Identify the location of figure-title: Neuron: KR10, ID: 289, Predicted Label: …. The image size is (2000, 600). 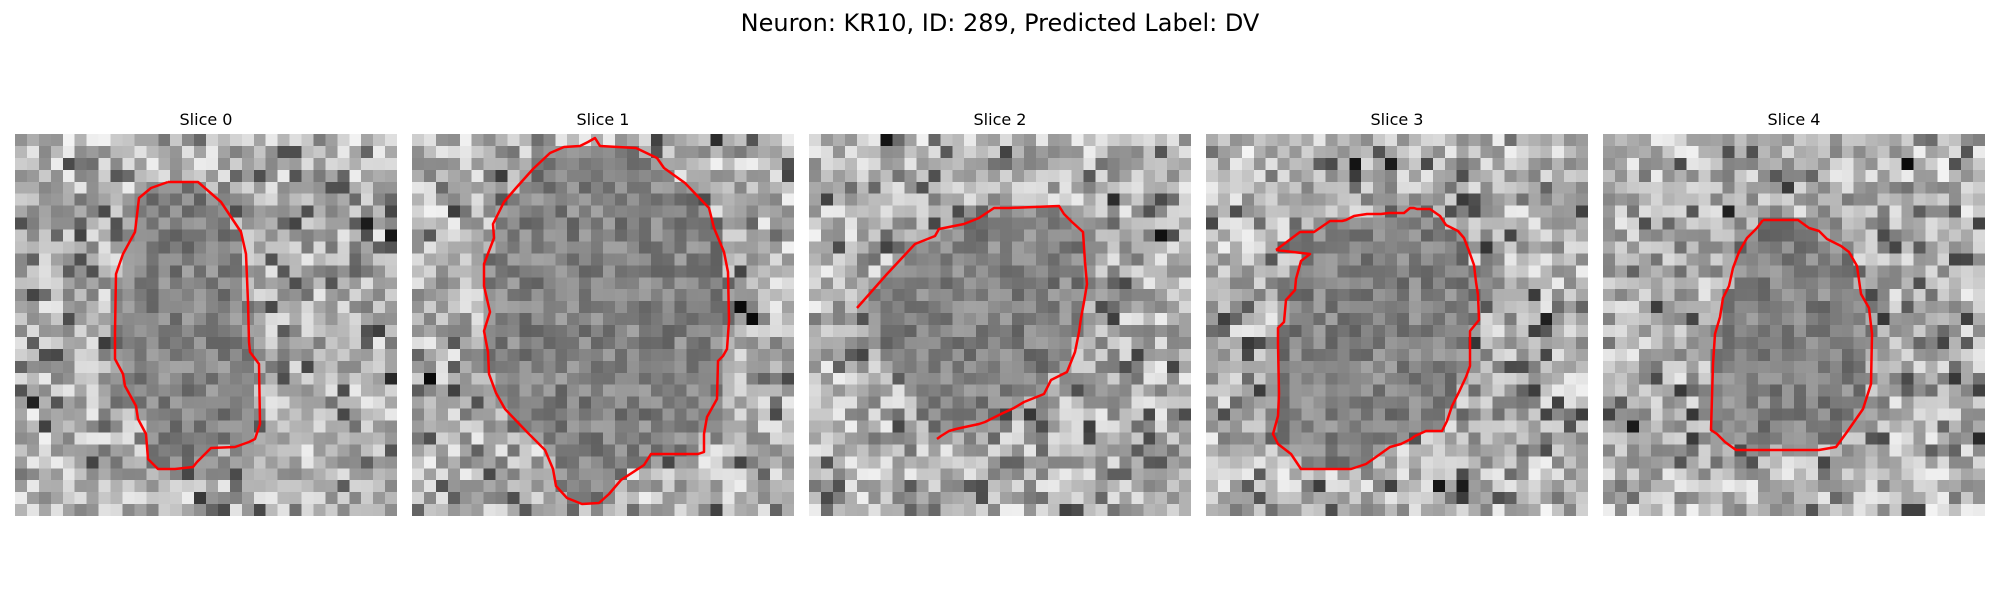
(1000, 23).